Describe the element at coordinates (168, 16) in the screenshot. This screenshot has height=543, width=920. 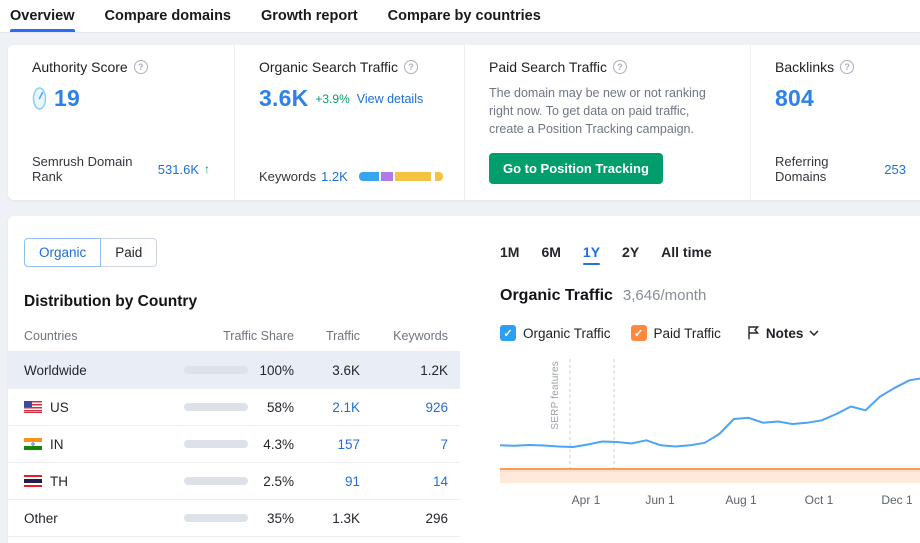
I see `tab-compare-domains: Compare domains` at that location.